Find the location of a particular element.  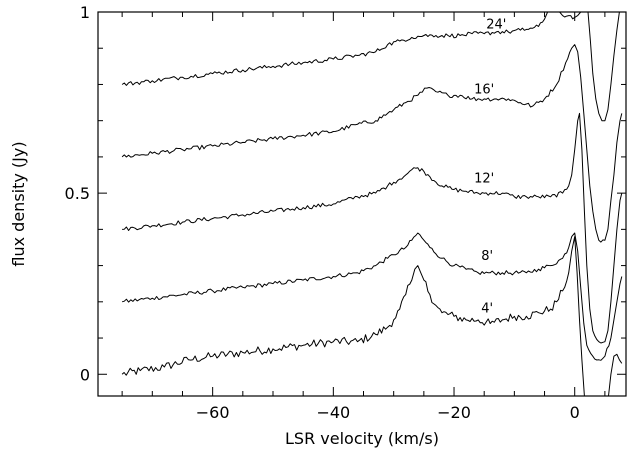

series-label: 8' is located at coordinates (487, 256).